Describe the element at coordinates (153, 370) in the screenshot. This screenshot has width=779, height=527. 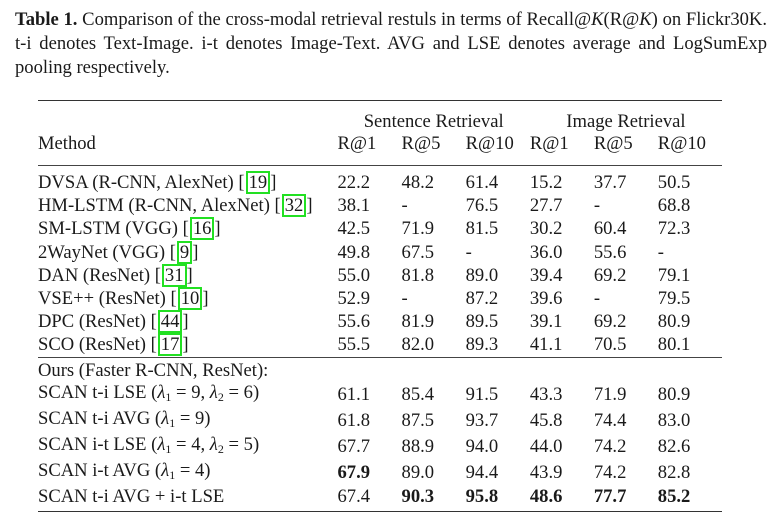
I see `ours-header: Ours (Faster R-CNN, ResNet):` at that location.